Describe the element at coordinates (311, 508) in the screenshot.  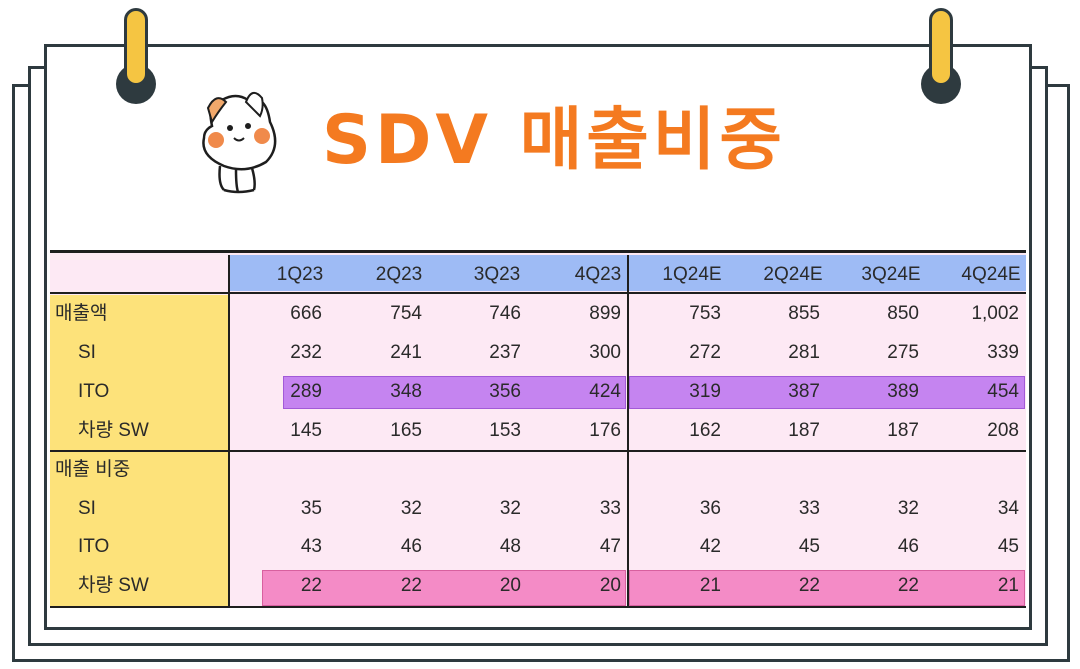
I see `table-cell: 35` at that location.